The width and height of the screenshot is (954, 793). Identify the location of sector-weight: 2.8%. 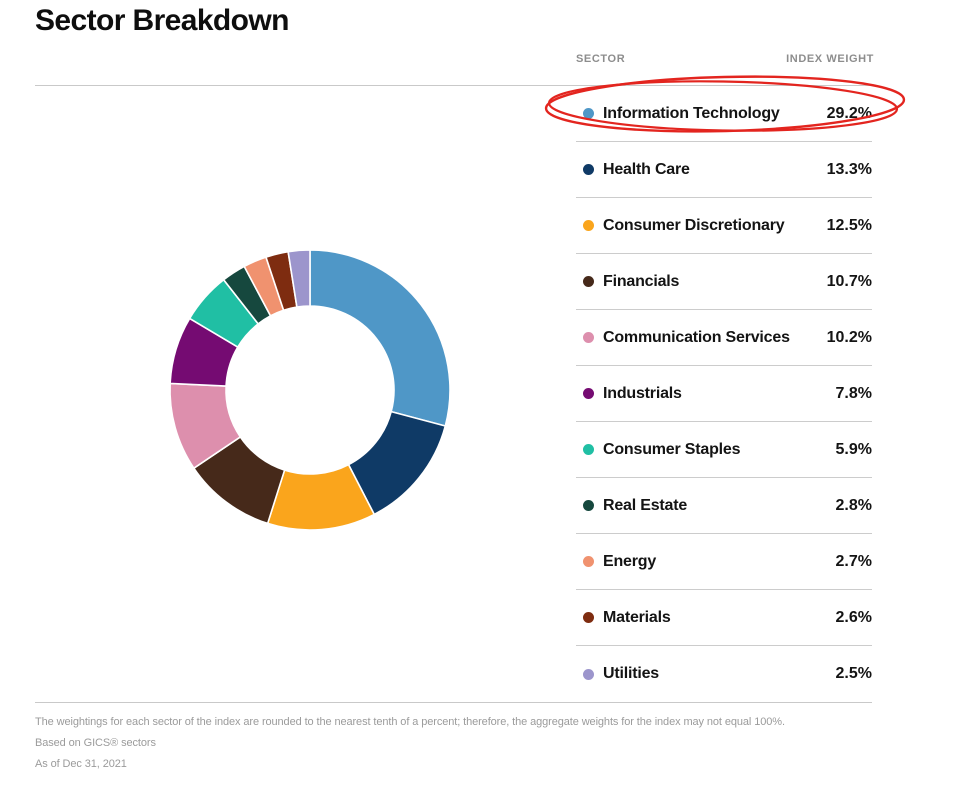
(853, 505).